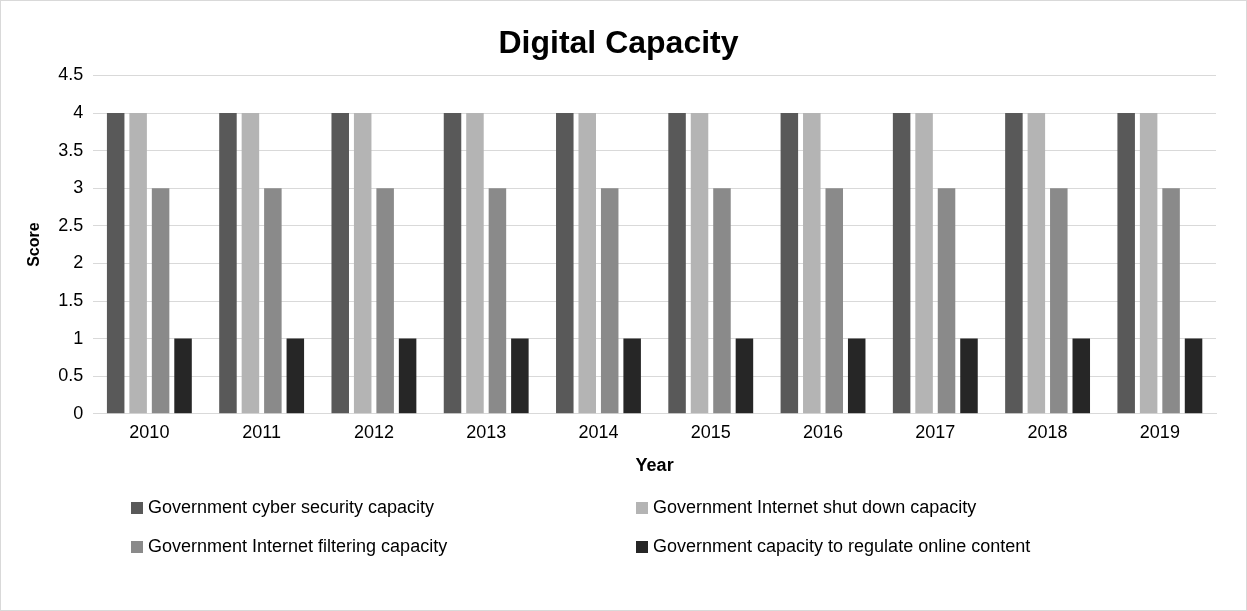 The image size is (1247, 611). I want to click on y-tick-label: 4, so click(78, 111).